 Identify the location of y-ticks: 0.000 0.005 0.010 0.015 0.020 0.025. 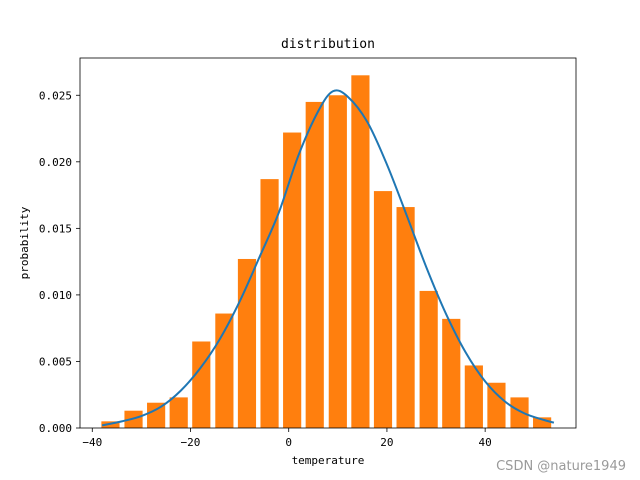
(59, 262).